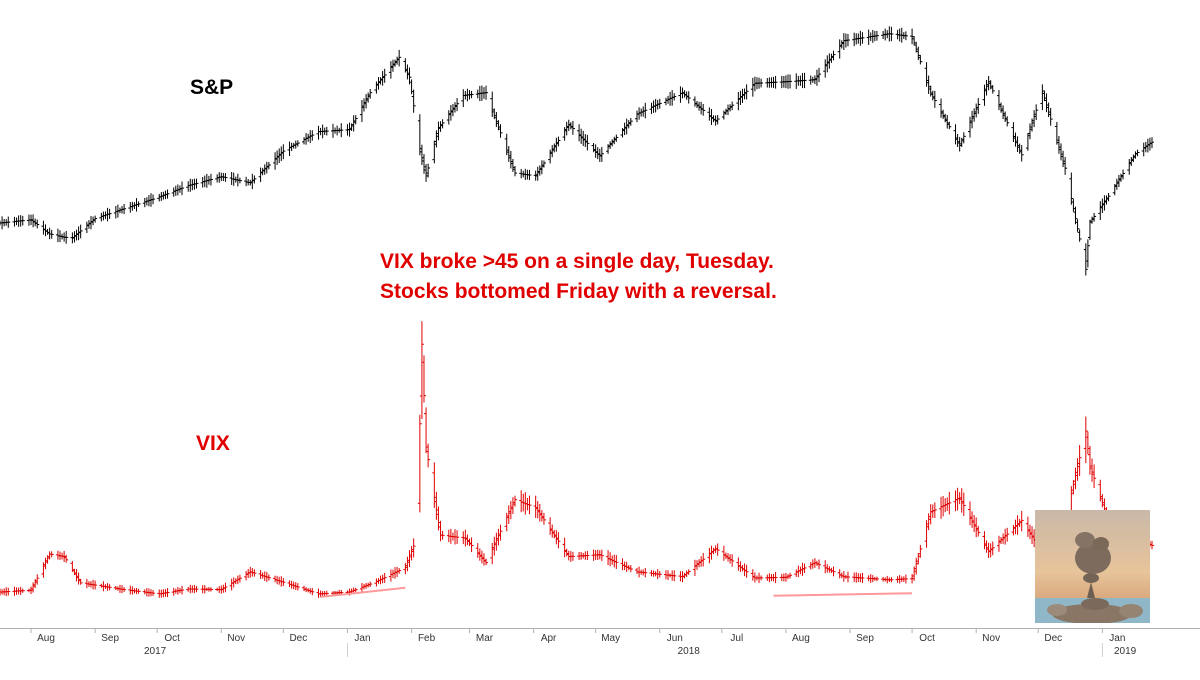  I want to click on month-label: Oct, so click(172, 638).